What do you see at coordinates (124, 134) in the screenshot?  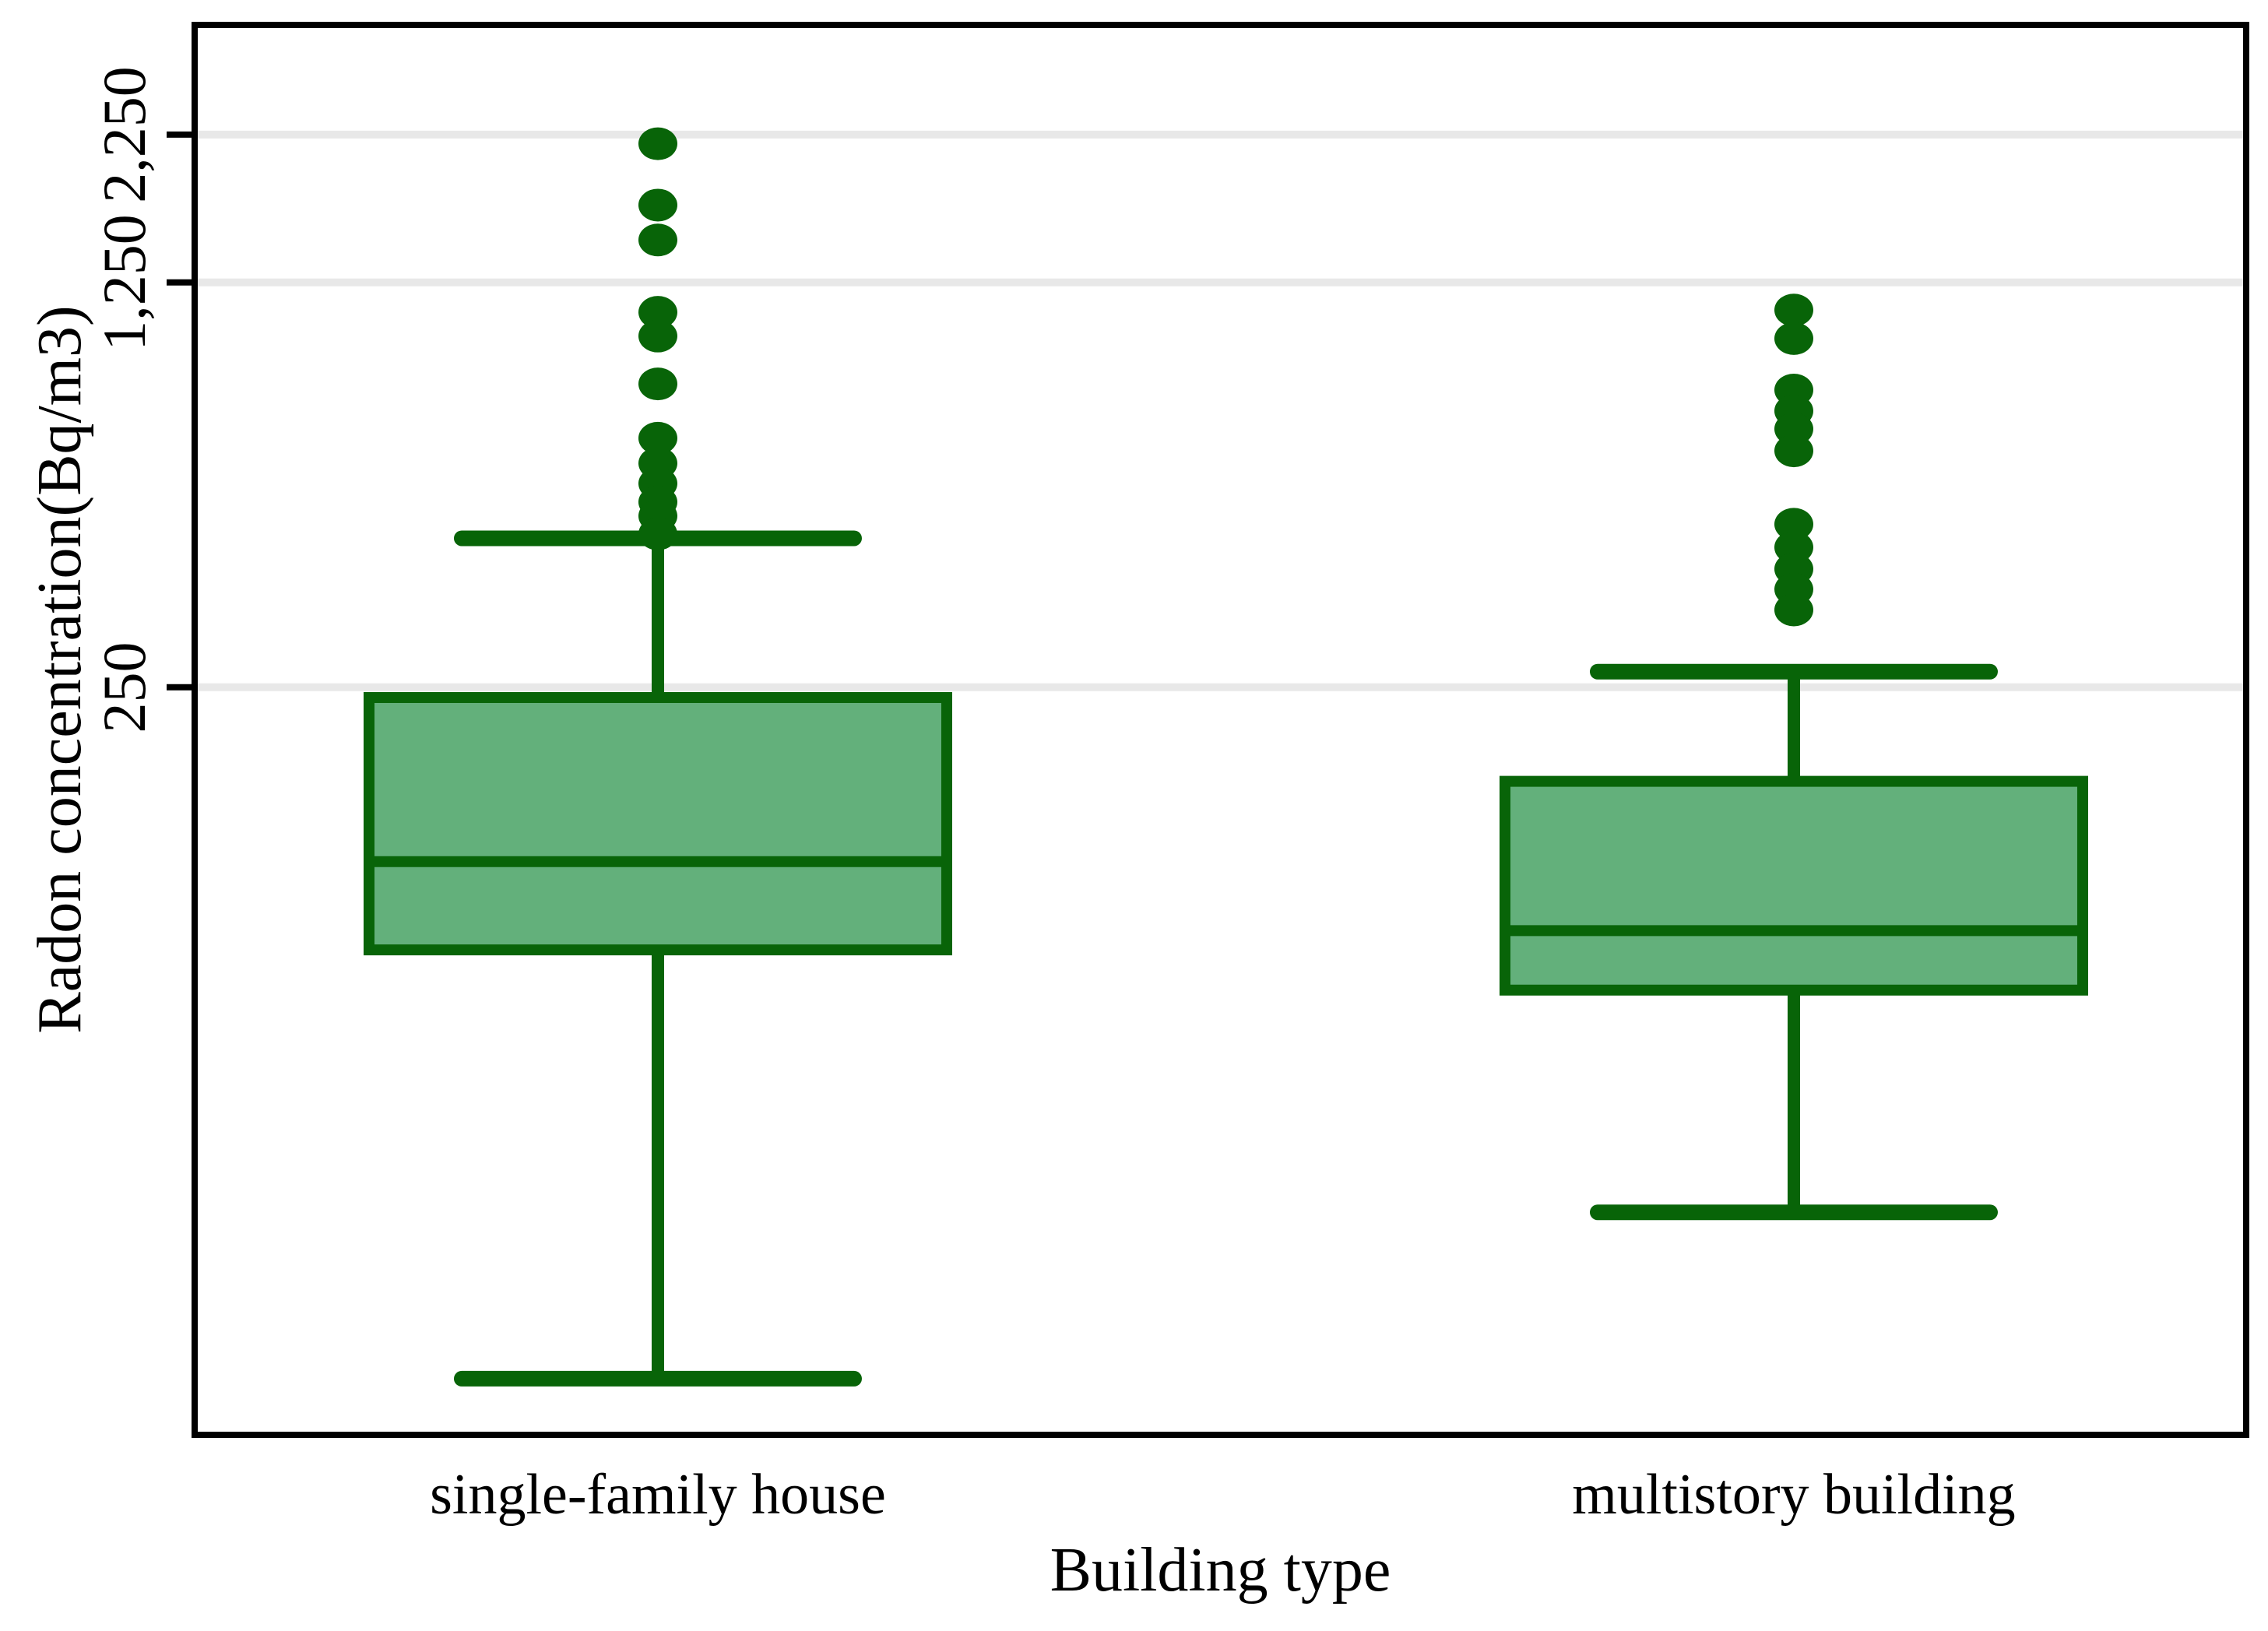 I see `y-tick-label: 2,250` at bounding box center [124, 134].